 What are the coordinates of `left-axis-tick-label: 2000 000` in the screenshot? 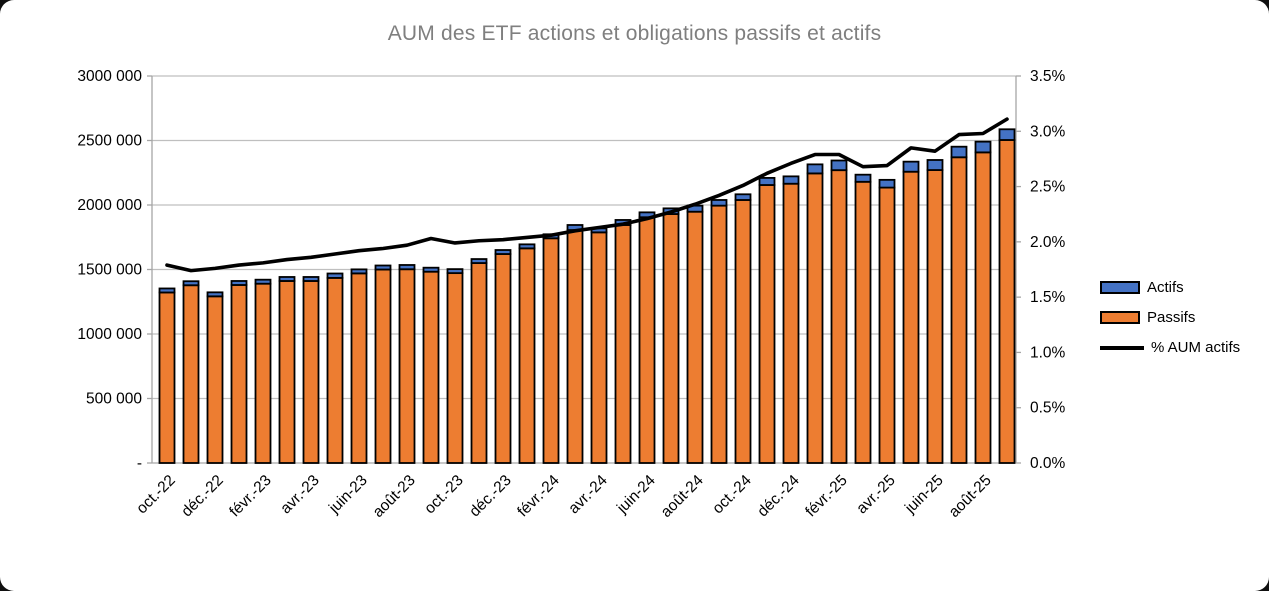 It's located at (109, 205).